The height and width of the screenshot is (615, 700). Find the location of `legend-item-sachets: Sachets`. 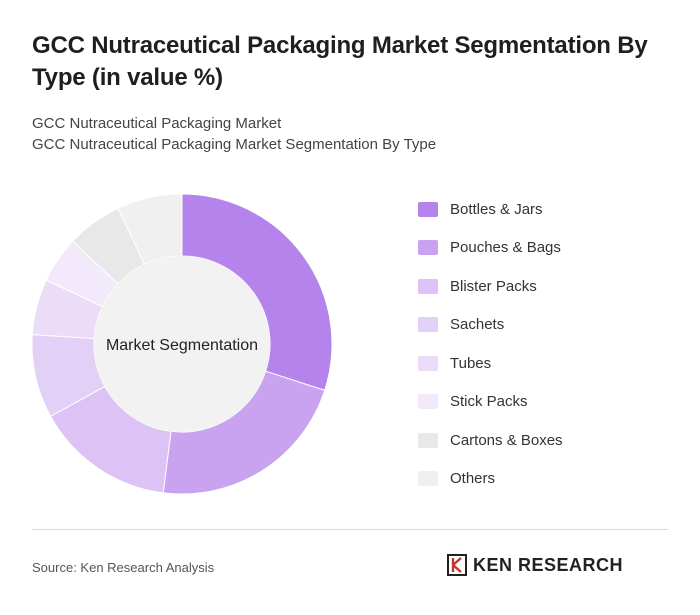

legend-item-sachets: Sachets is located at coordinates (461, 325).